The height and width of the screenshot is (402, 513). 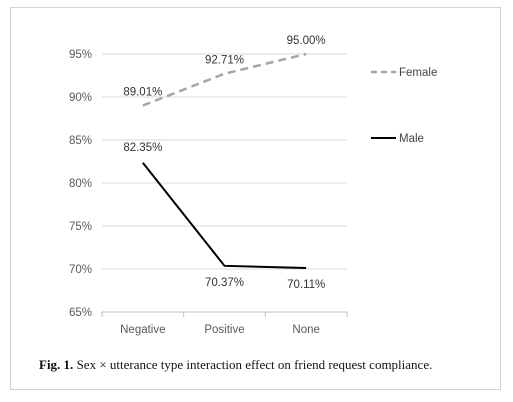 I want to click on y-tick-label: 85%, so click(x=80, y=141).